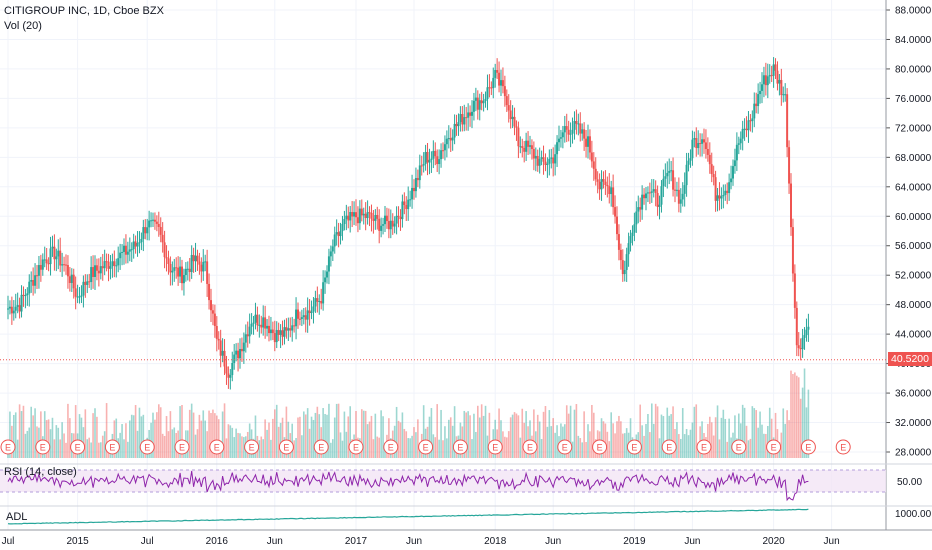 The height and width of the screenshot is (550, 932). I want to click on rsi-label: RSI (14, close), so click(40, 472).